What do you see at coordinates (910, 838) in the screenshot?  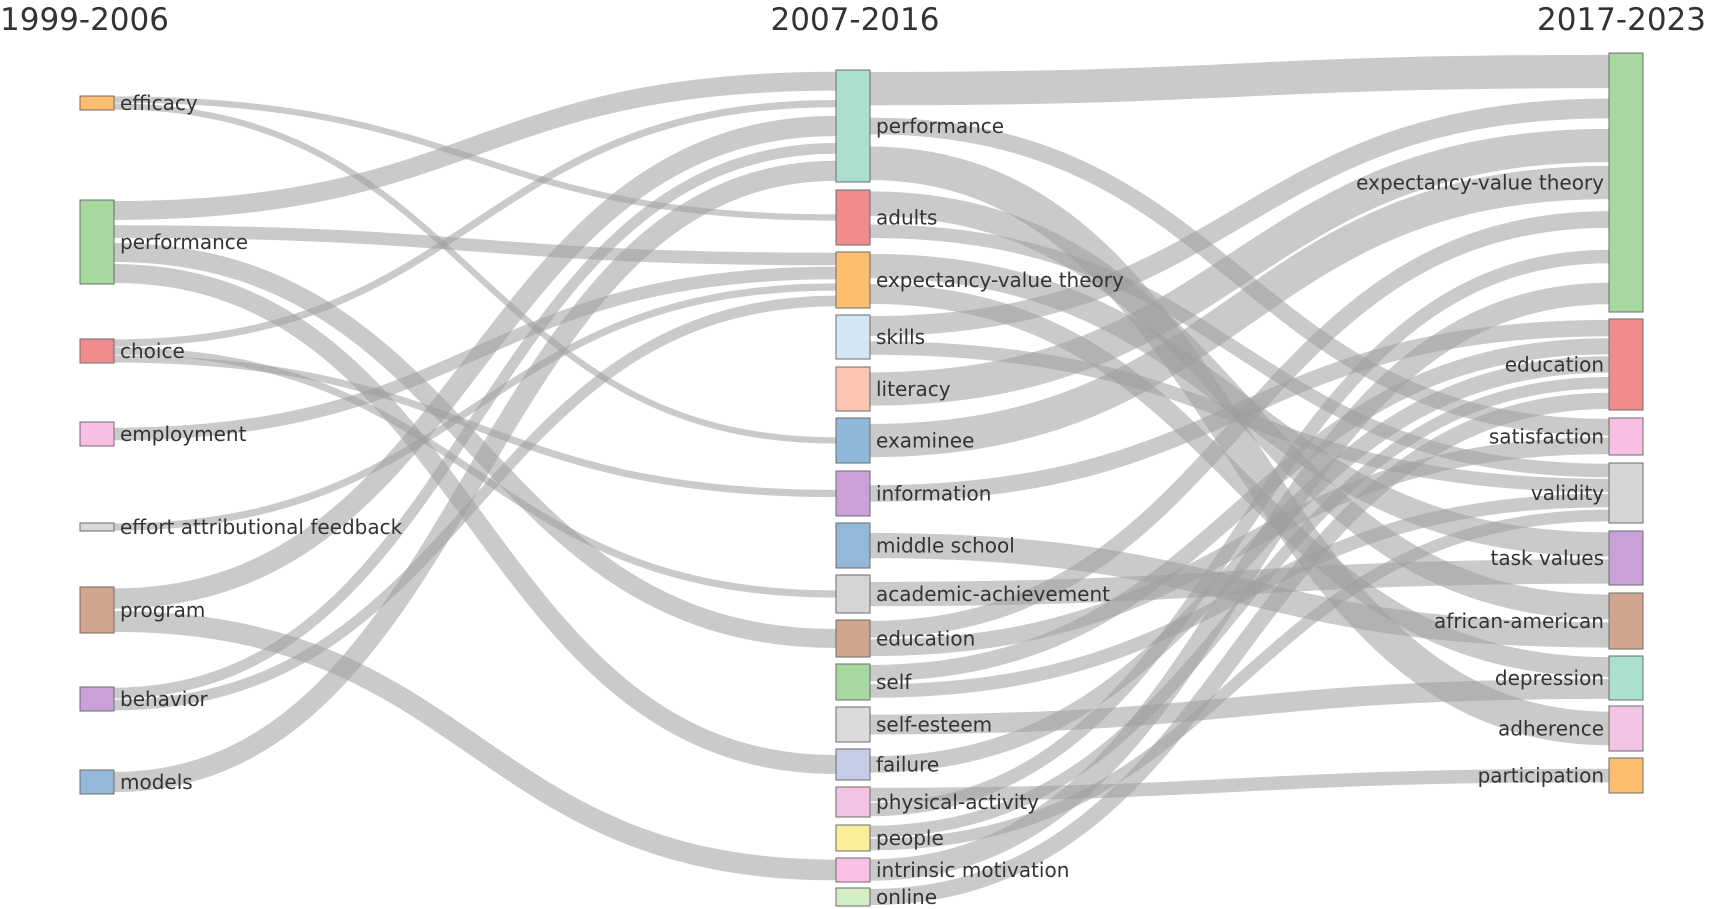 I see `c2-label-people: people` at bounding box center [910, 838].